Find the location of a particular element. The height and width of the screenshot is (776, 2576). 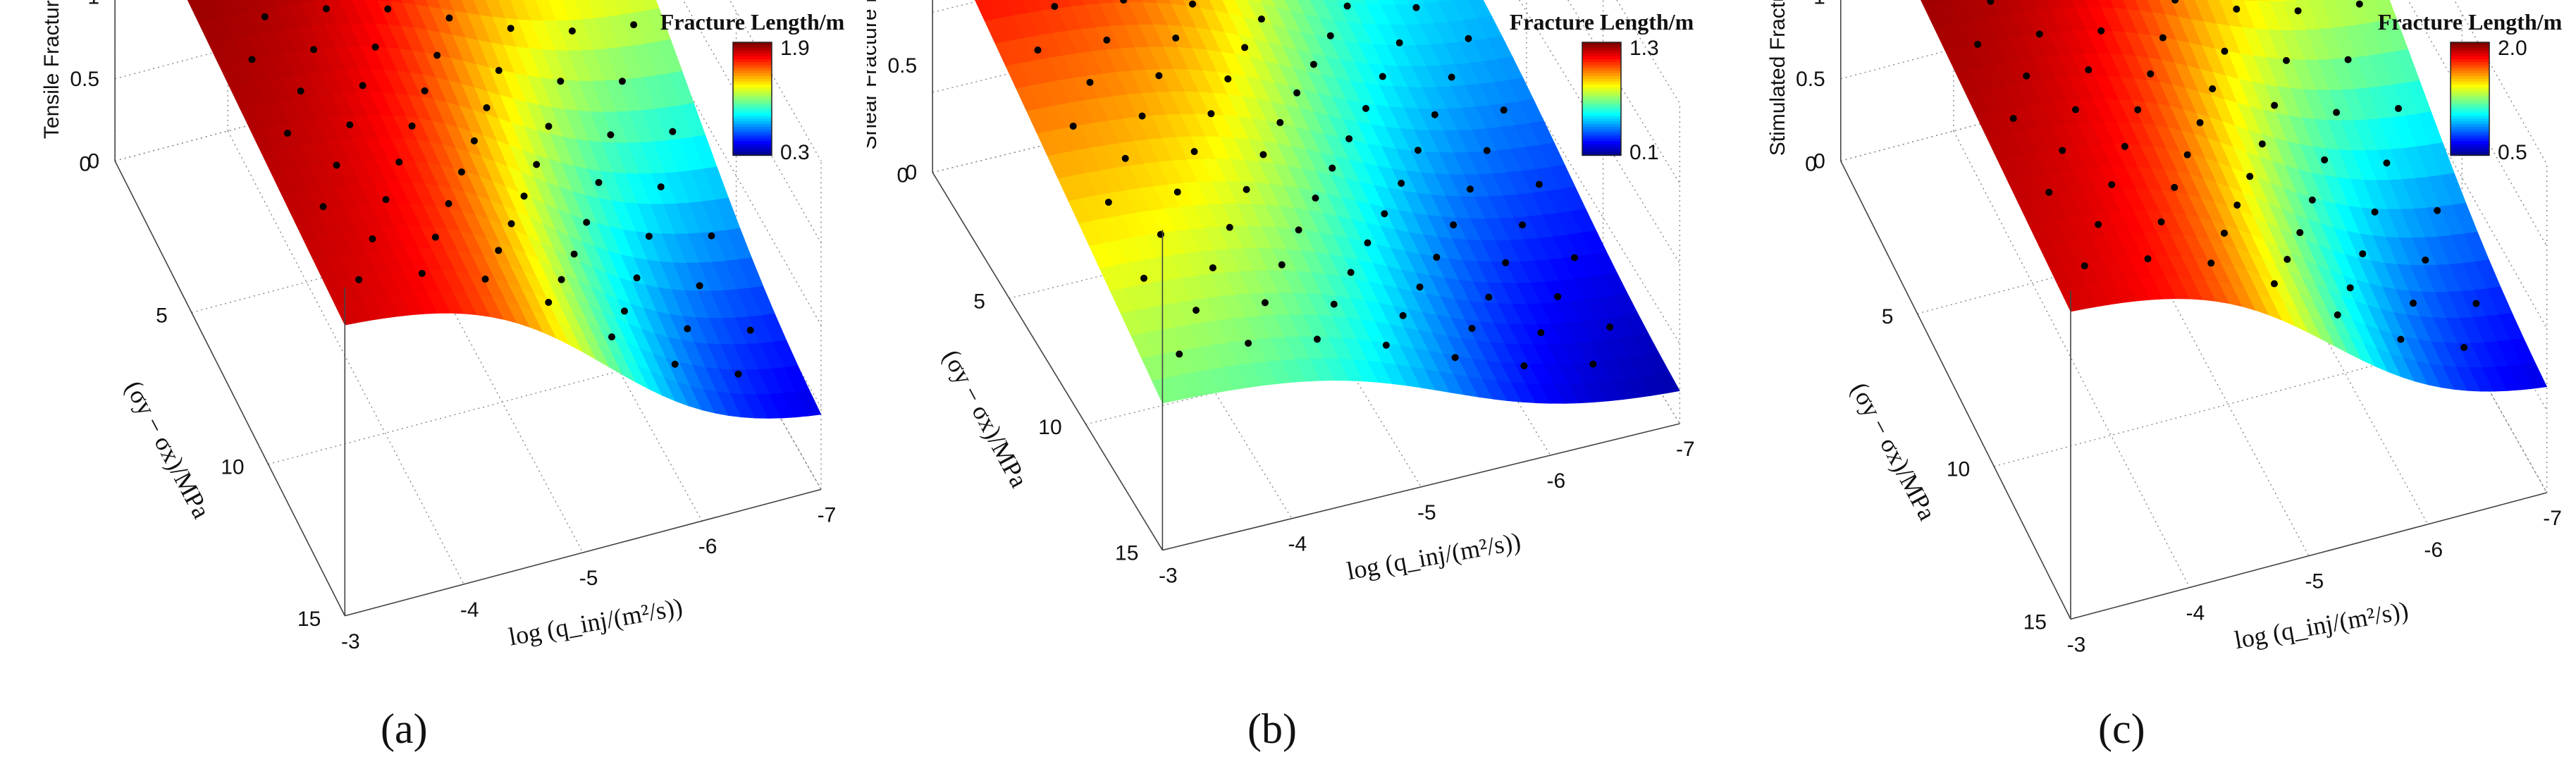

z-tick-label: 0.5 is located at coordinates (84, 79).